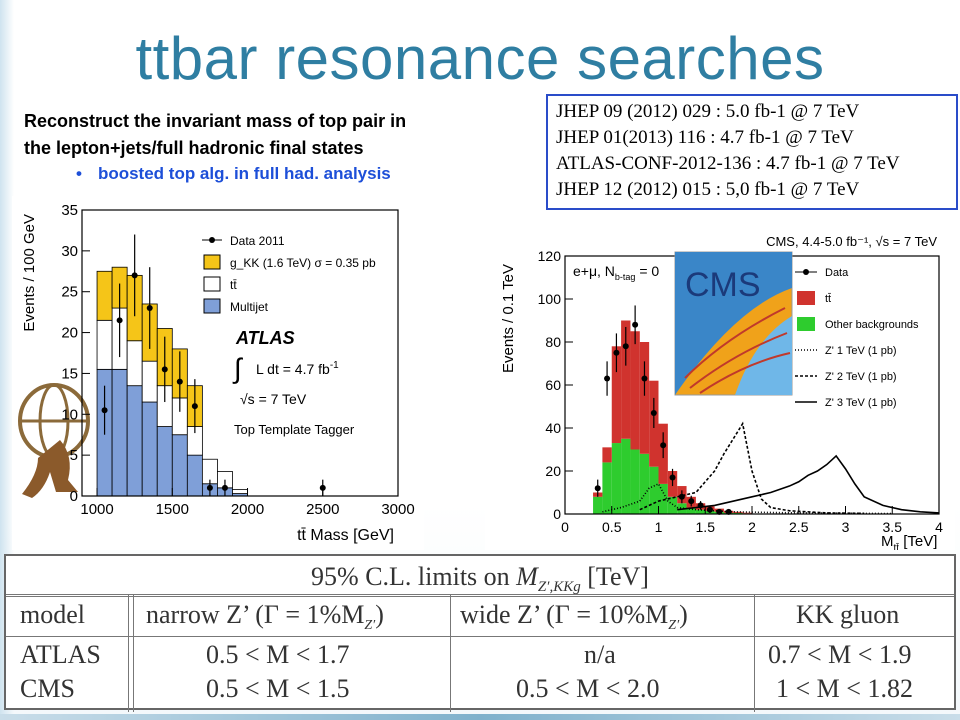  What do you see at coordinates (257, 241) in the screenshot?
I see `atlas-legend-label: Data 2011` at bounding box center [257, 241].